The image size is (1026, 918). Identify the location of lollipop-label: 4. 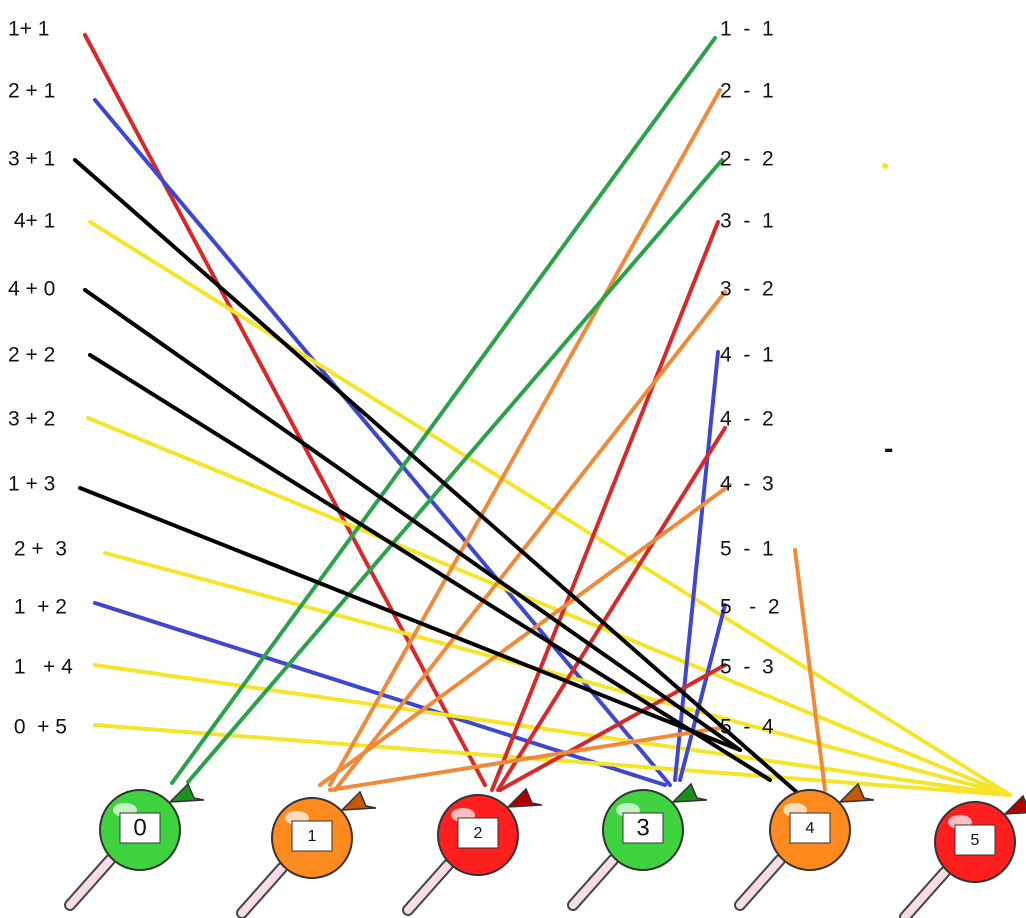
(810, 828).